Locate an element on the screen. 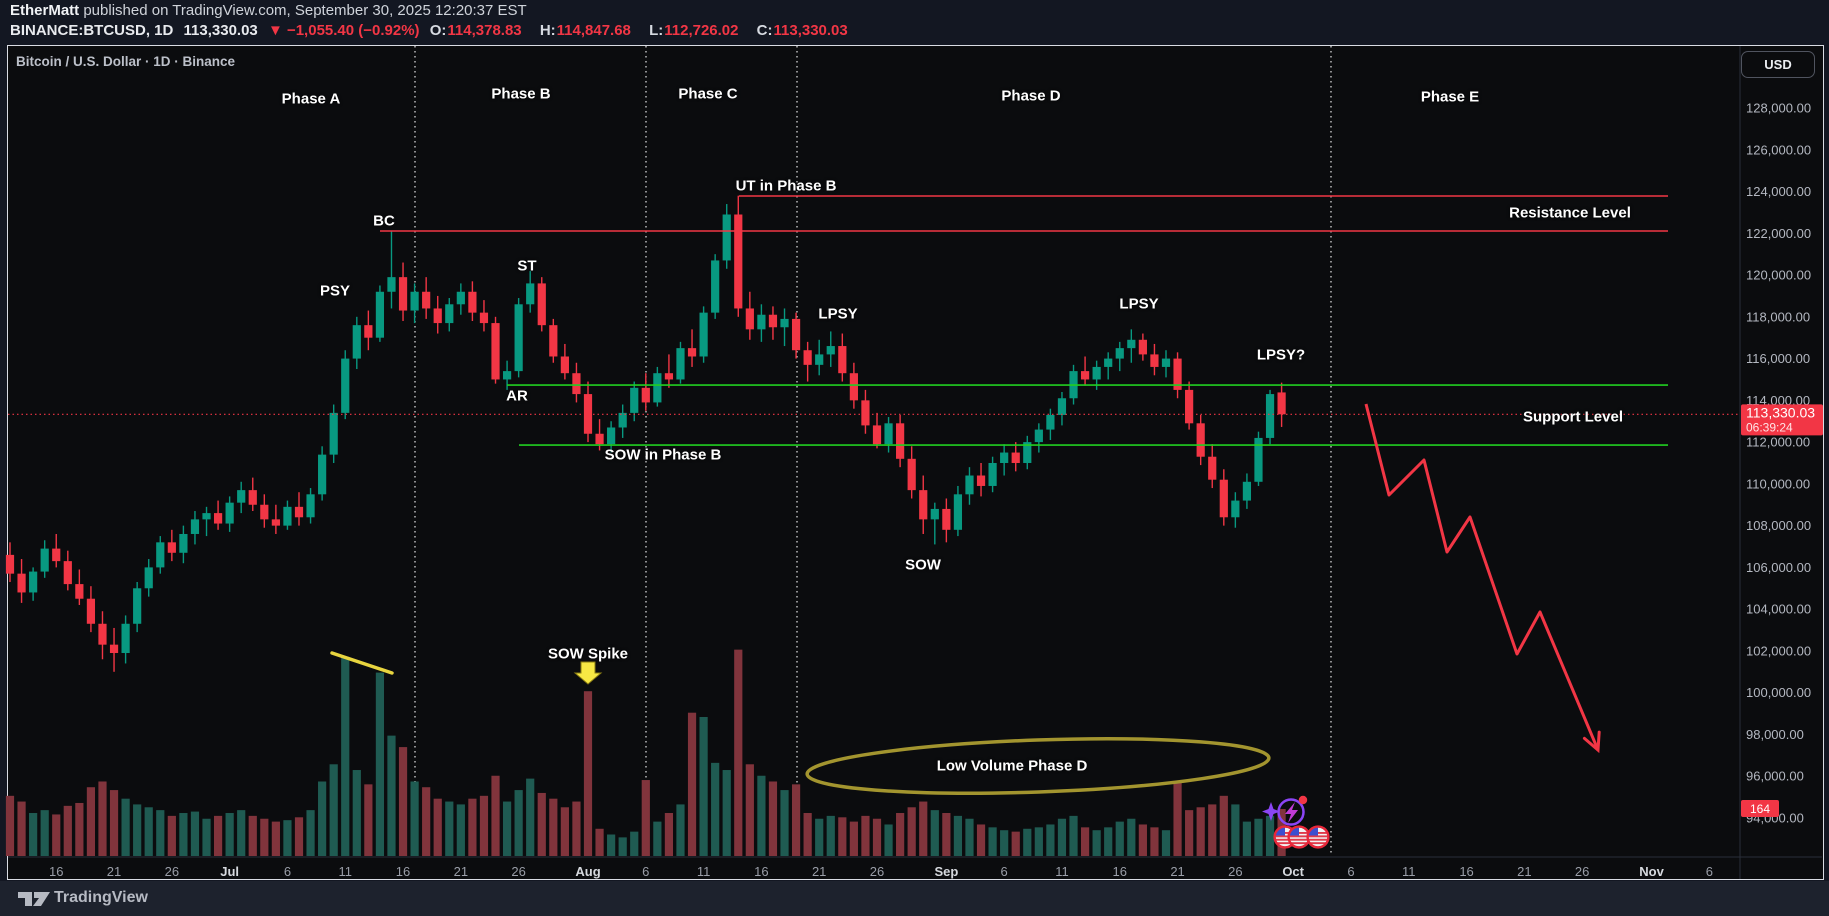 The width and height of the screenshot is (1829, 916). price-change: ▼ −1,055.40 (−0.92%) is located at coordinates (343, 30).